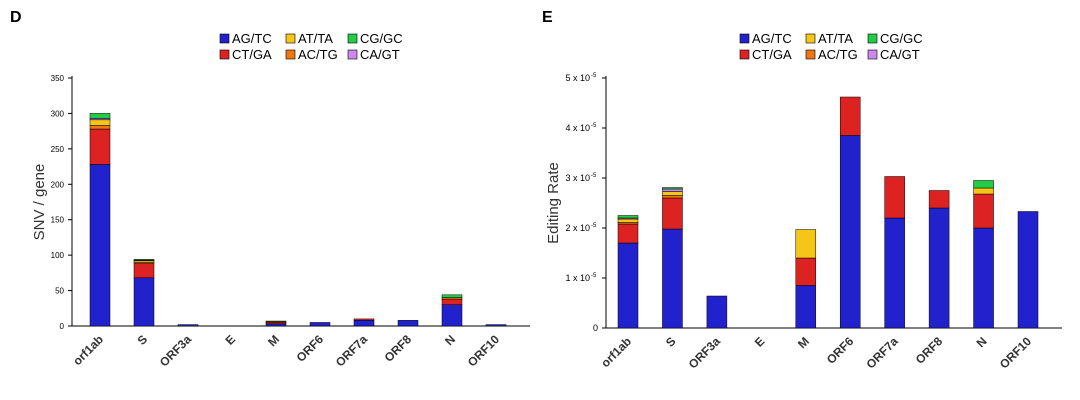 The height and width of the screenshot is (400, 1080). Describe the element at coordinates (364, 319) in the screenshot. I see `bar-d-orf7a-ct-ga` at that location.